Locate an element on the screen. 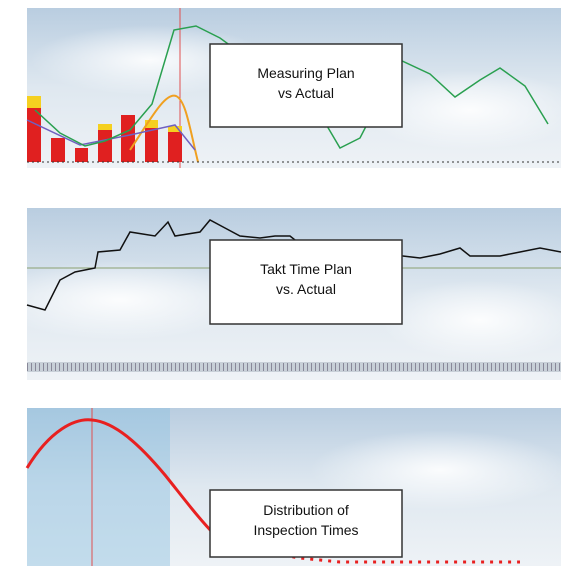 This screenshot has width=561, height=566. highlight-region is located at coordinates (98, 487).